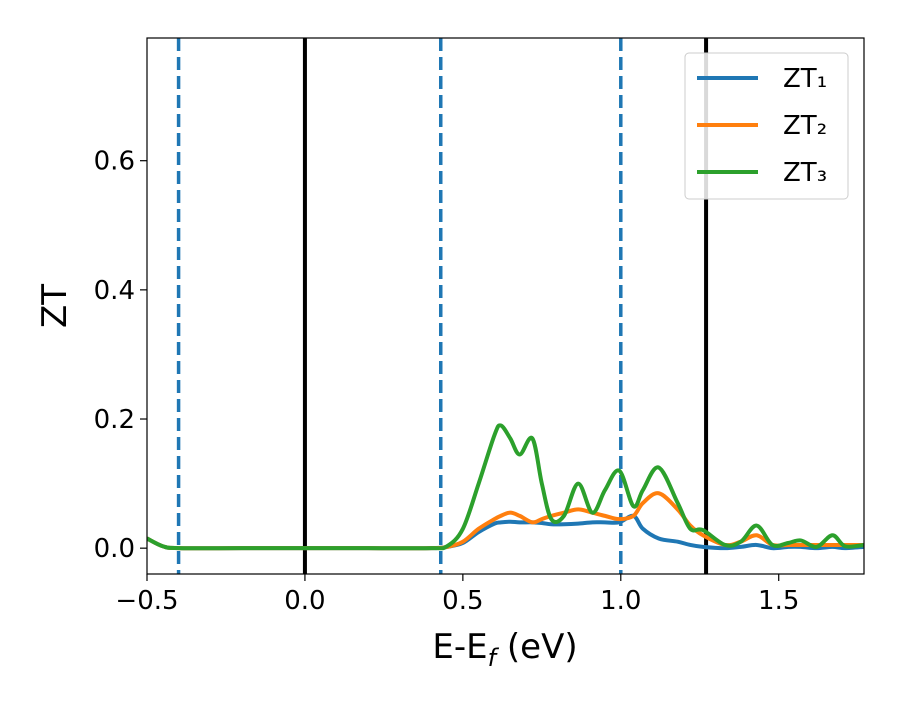 This screenshot has width=900, height=704. Describe the element at coordinates (805, 173) in the screenshot. I see `legend-label: ZT₃` at that location.